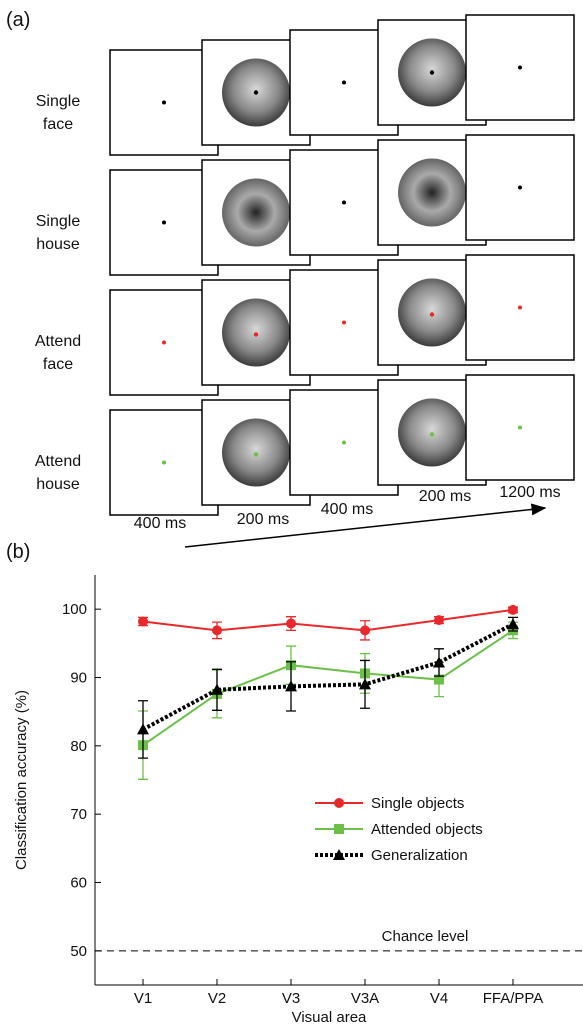 This screenshot has width=583, height=1033. What do you see at coordinates (417, 803) in the screenshot?
I see `legend-label: Single objects` at bounding box center [417, 803].